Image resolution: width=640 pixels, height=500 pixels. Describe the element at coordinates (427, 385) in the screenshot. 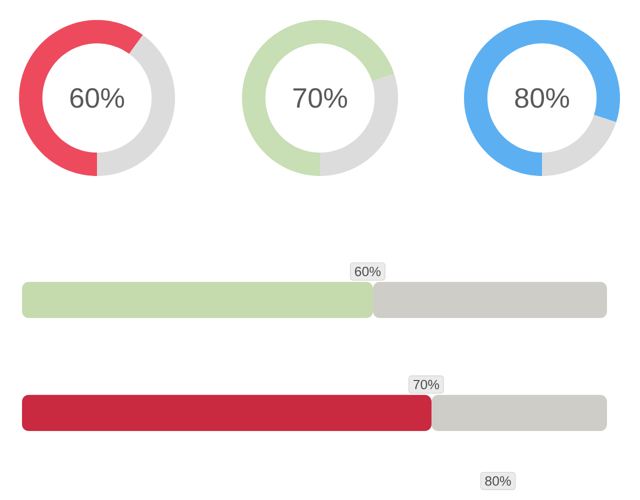

I see `data-label: 70%` at that location.